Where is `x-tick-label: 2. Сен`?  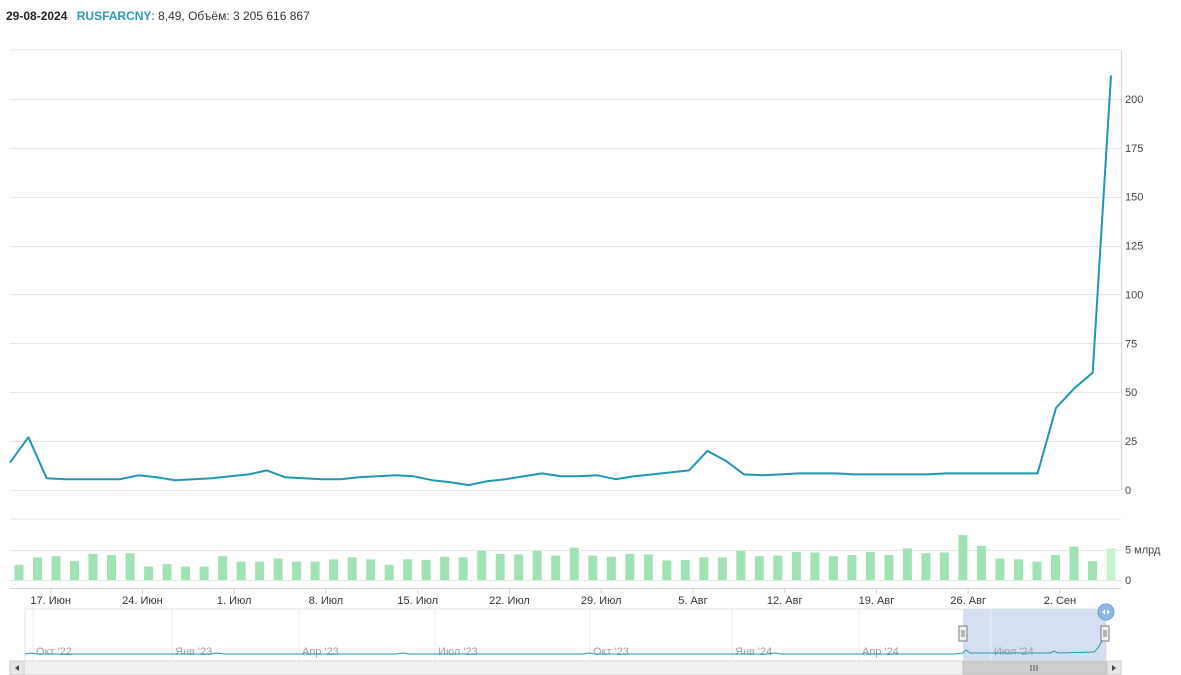 x-tick-label: 2. Сен is located at coordinates (1060, 601).